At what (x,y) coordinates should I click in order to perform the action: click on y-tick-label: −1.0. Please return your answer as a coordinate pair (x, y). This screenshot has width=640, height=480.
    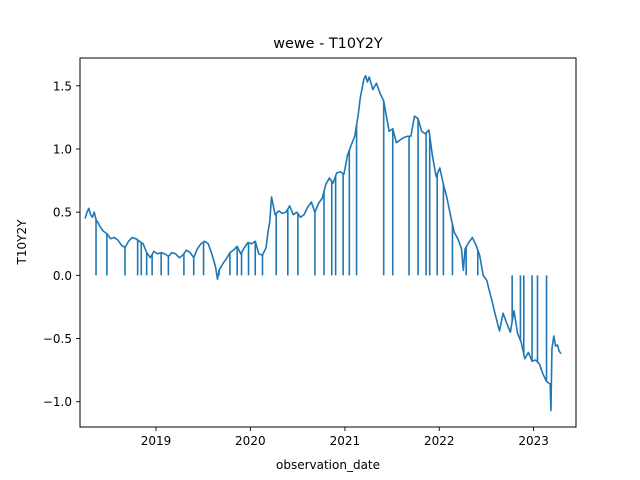
    Looking at the image, I should click on (57, 402).